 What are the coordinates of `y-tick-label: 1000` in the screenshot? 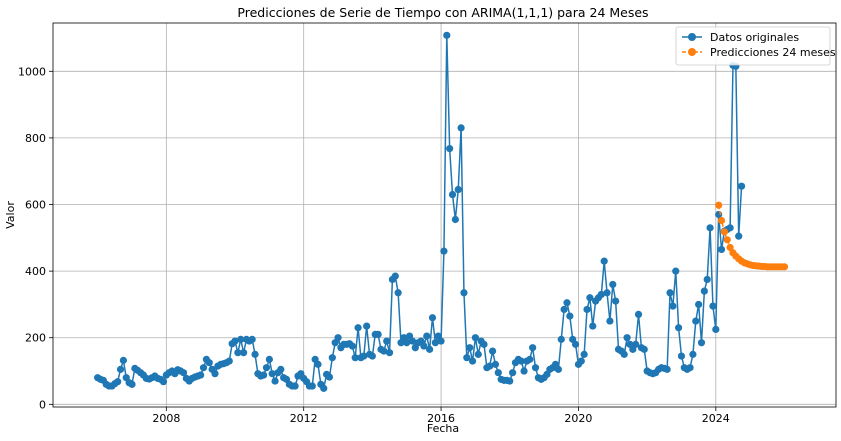 It's located at (32, 71).